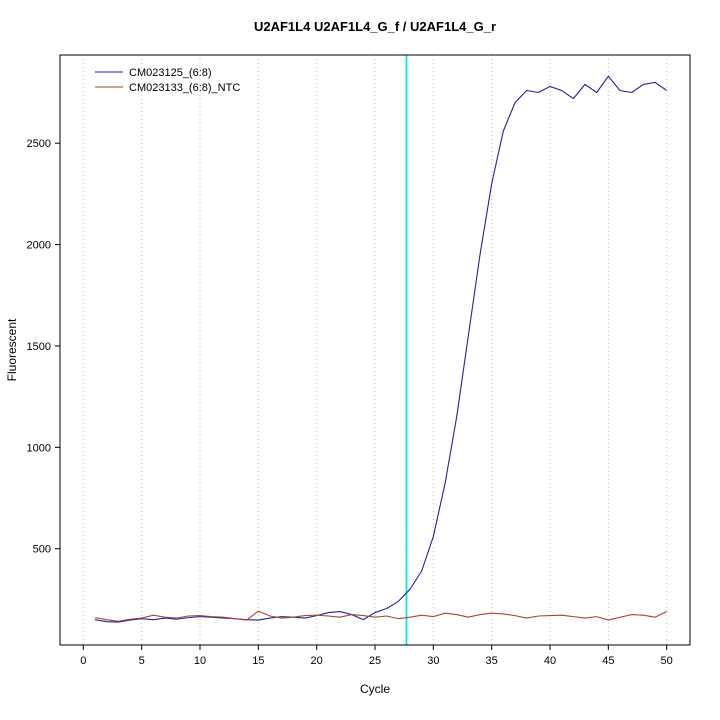  I want to click on x-tick-label: 15, so click(258, 661).